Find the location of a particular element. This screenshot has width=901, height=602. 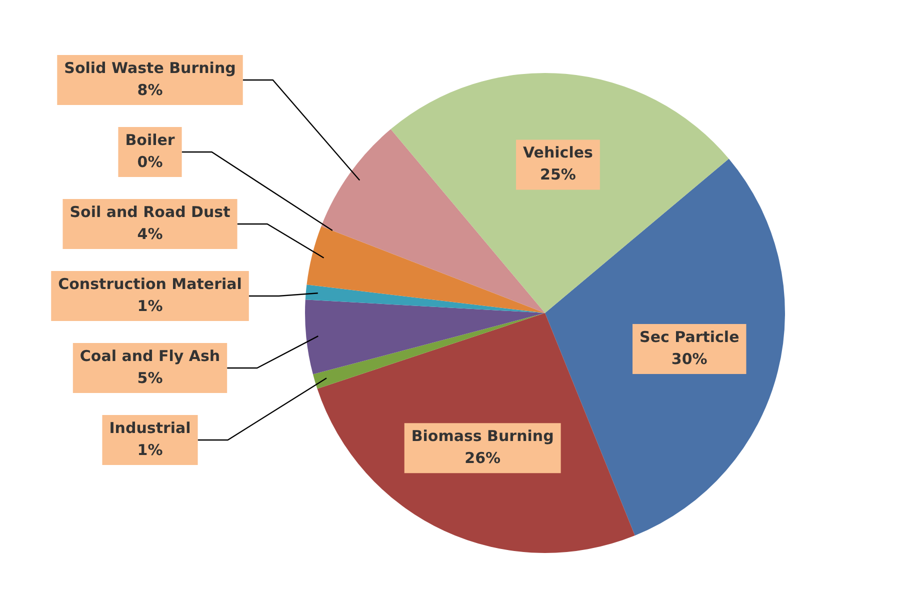

slice-label: Sec Particle is located at coordinates (690, 337).